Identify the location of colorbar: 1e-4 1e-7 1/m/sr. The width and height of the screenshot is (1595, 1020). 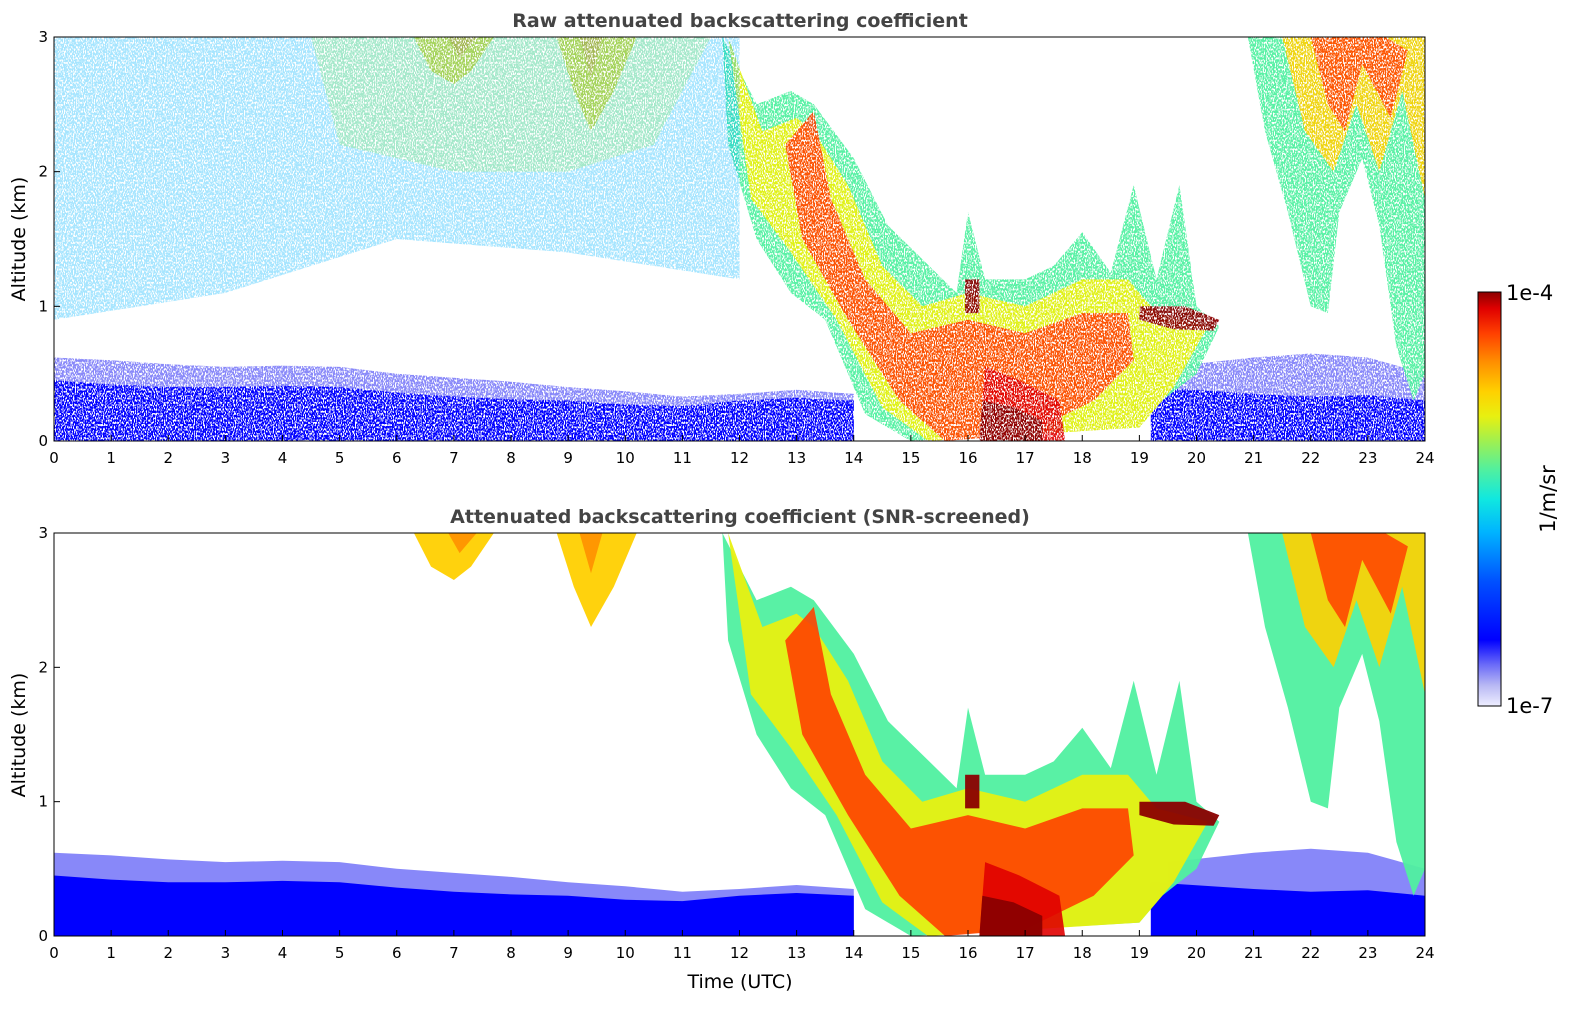
(1518, 499).